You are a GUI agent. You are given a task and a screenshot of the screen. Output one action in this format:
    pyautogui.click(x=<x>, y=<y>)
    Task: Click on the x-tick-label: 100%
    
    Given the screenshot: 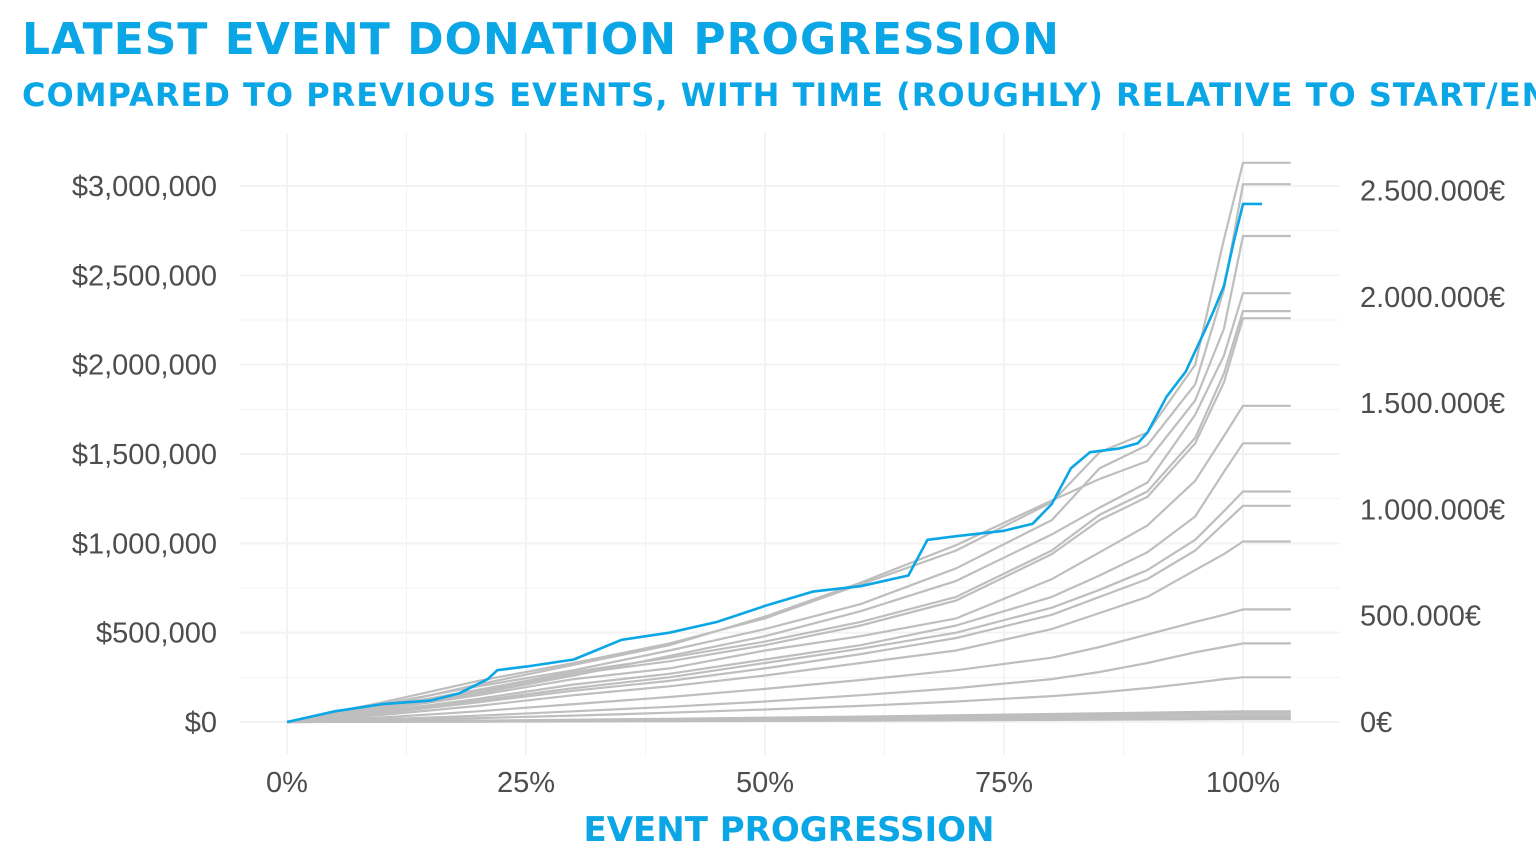 What is the action you would take?
    pyautogui.click(x=1243, y=783)
    